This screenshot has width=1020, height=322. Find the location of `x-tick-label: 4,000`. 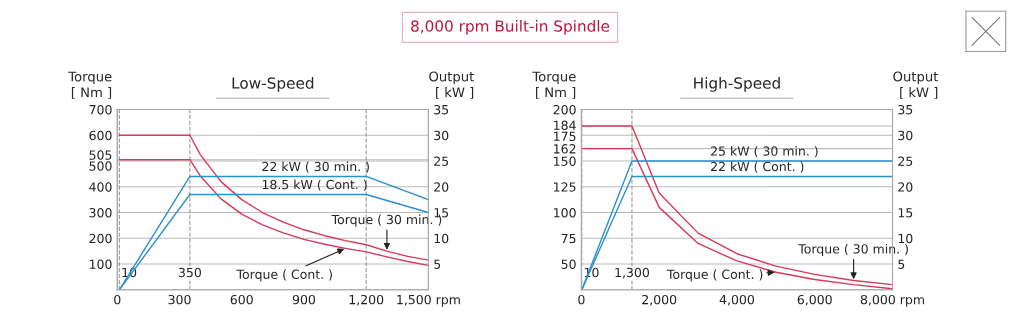

x-tick-label: 4,000 is located at coordinates (737, 300).